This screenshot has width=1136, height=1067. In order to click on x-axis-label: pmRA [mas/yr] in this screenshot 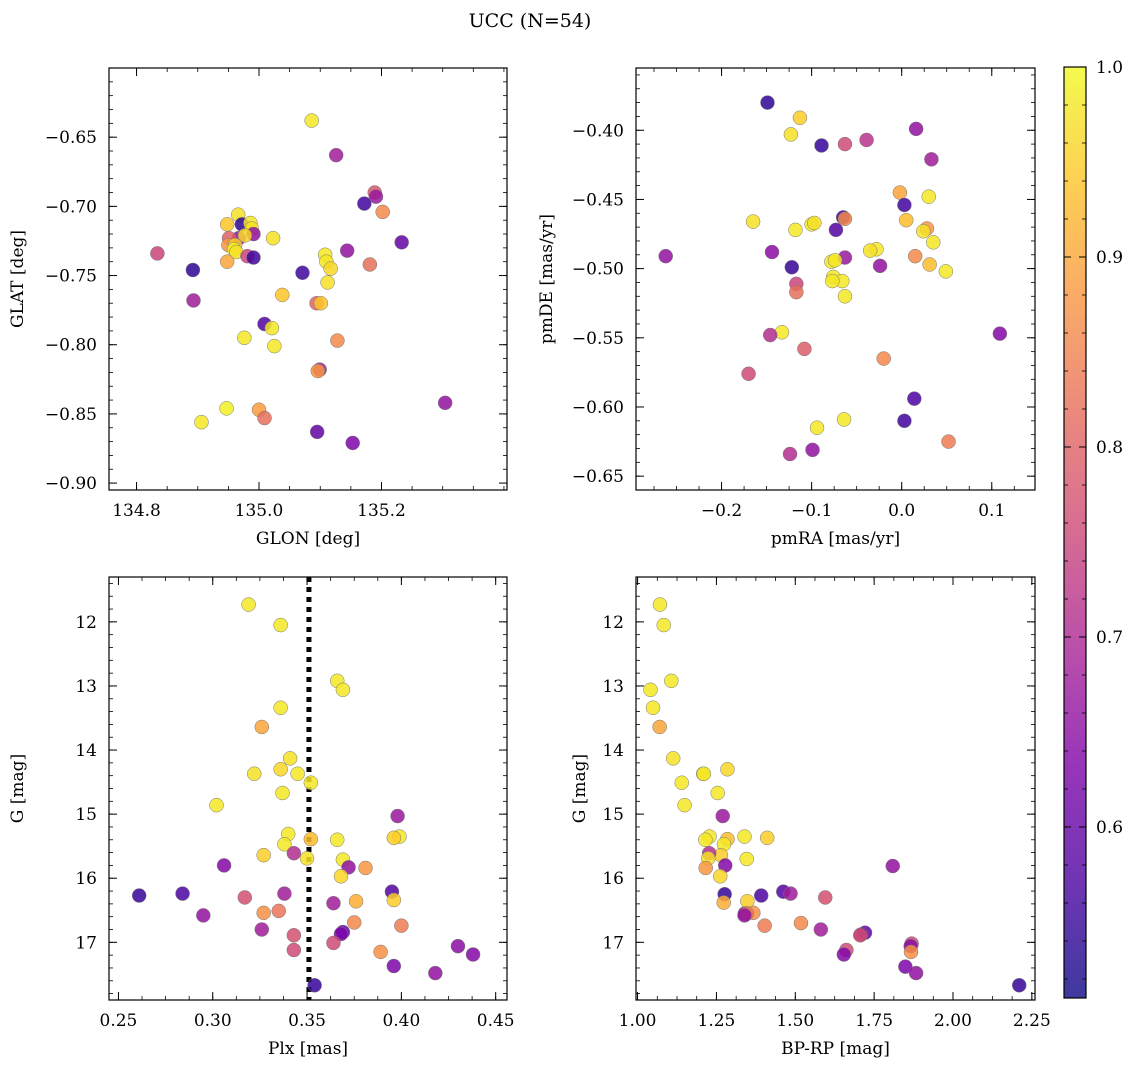, I will do `click(835, 539)`.